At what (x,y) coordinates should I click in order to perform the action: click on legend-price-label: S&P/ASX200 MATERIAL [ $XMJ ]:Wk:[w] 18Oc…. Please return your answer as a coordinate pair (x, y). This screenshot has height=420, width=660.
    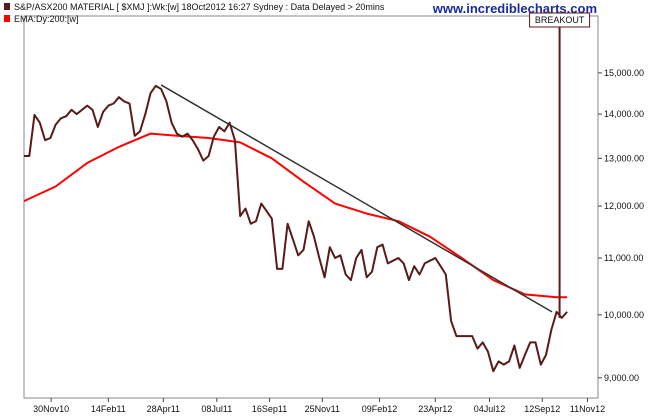
    Looking at the image, I should click on (199, 7).